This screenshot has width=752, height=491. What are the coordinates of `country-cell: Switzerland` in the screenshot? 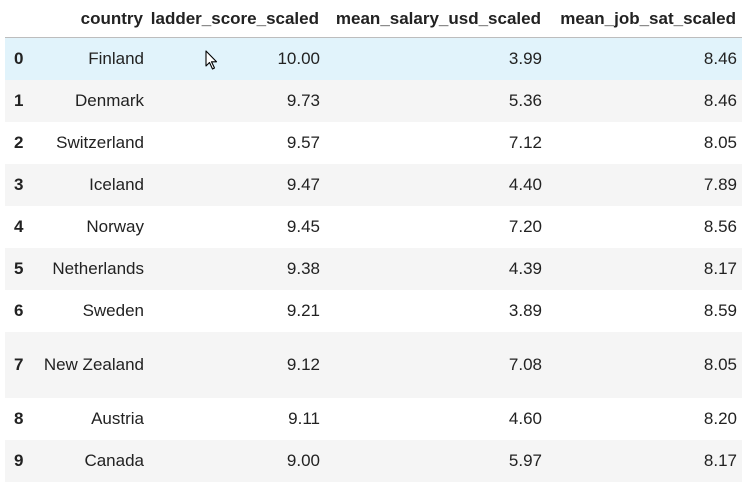 It's located at (100, 142).